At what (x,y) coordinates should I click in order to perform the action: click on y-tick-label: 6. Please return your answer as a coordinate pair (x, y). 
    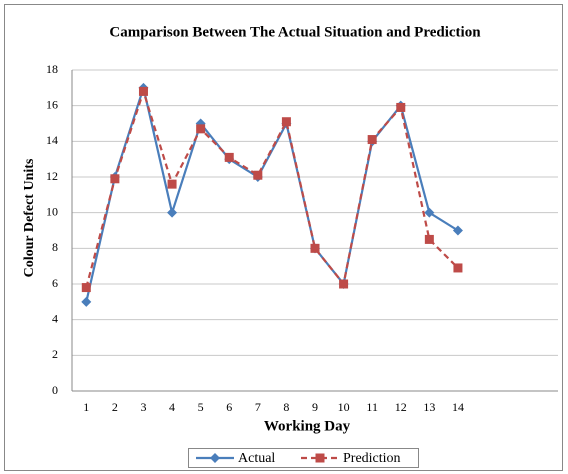
    Looking at the image, I should click on (55, 283).